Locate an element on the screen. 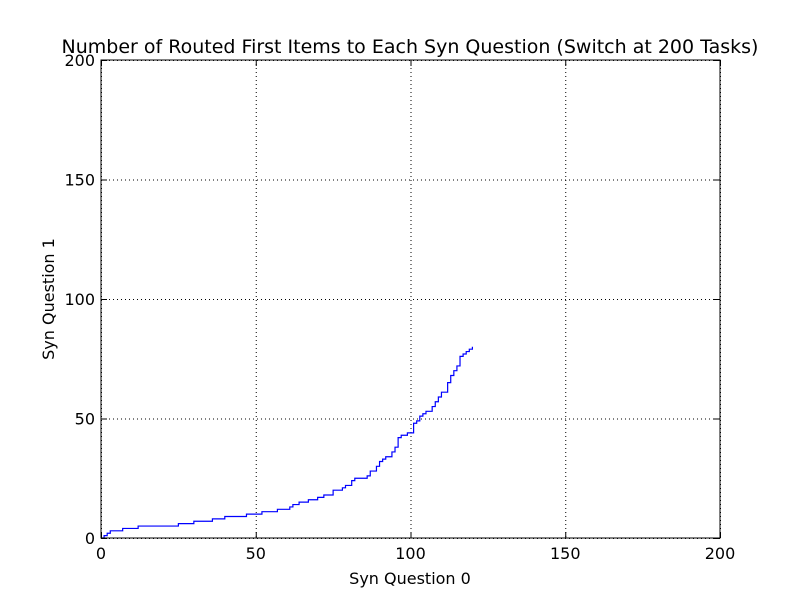  x-tick-label: 200 is located at coordinates (720, 553).